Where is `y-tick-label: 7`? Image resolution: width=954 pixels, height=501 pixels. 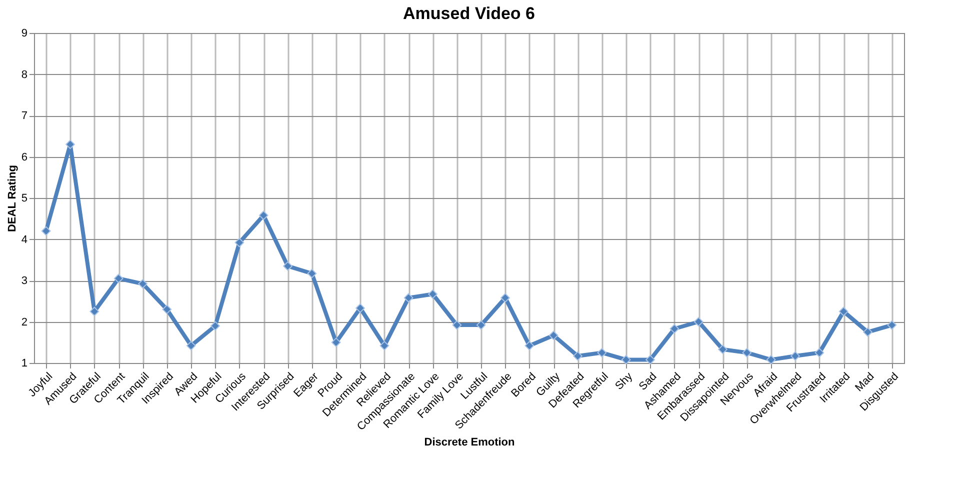 y-tick-label: 7 is located at coordinates (24, 116).